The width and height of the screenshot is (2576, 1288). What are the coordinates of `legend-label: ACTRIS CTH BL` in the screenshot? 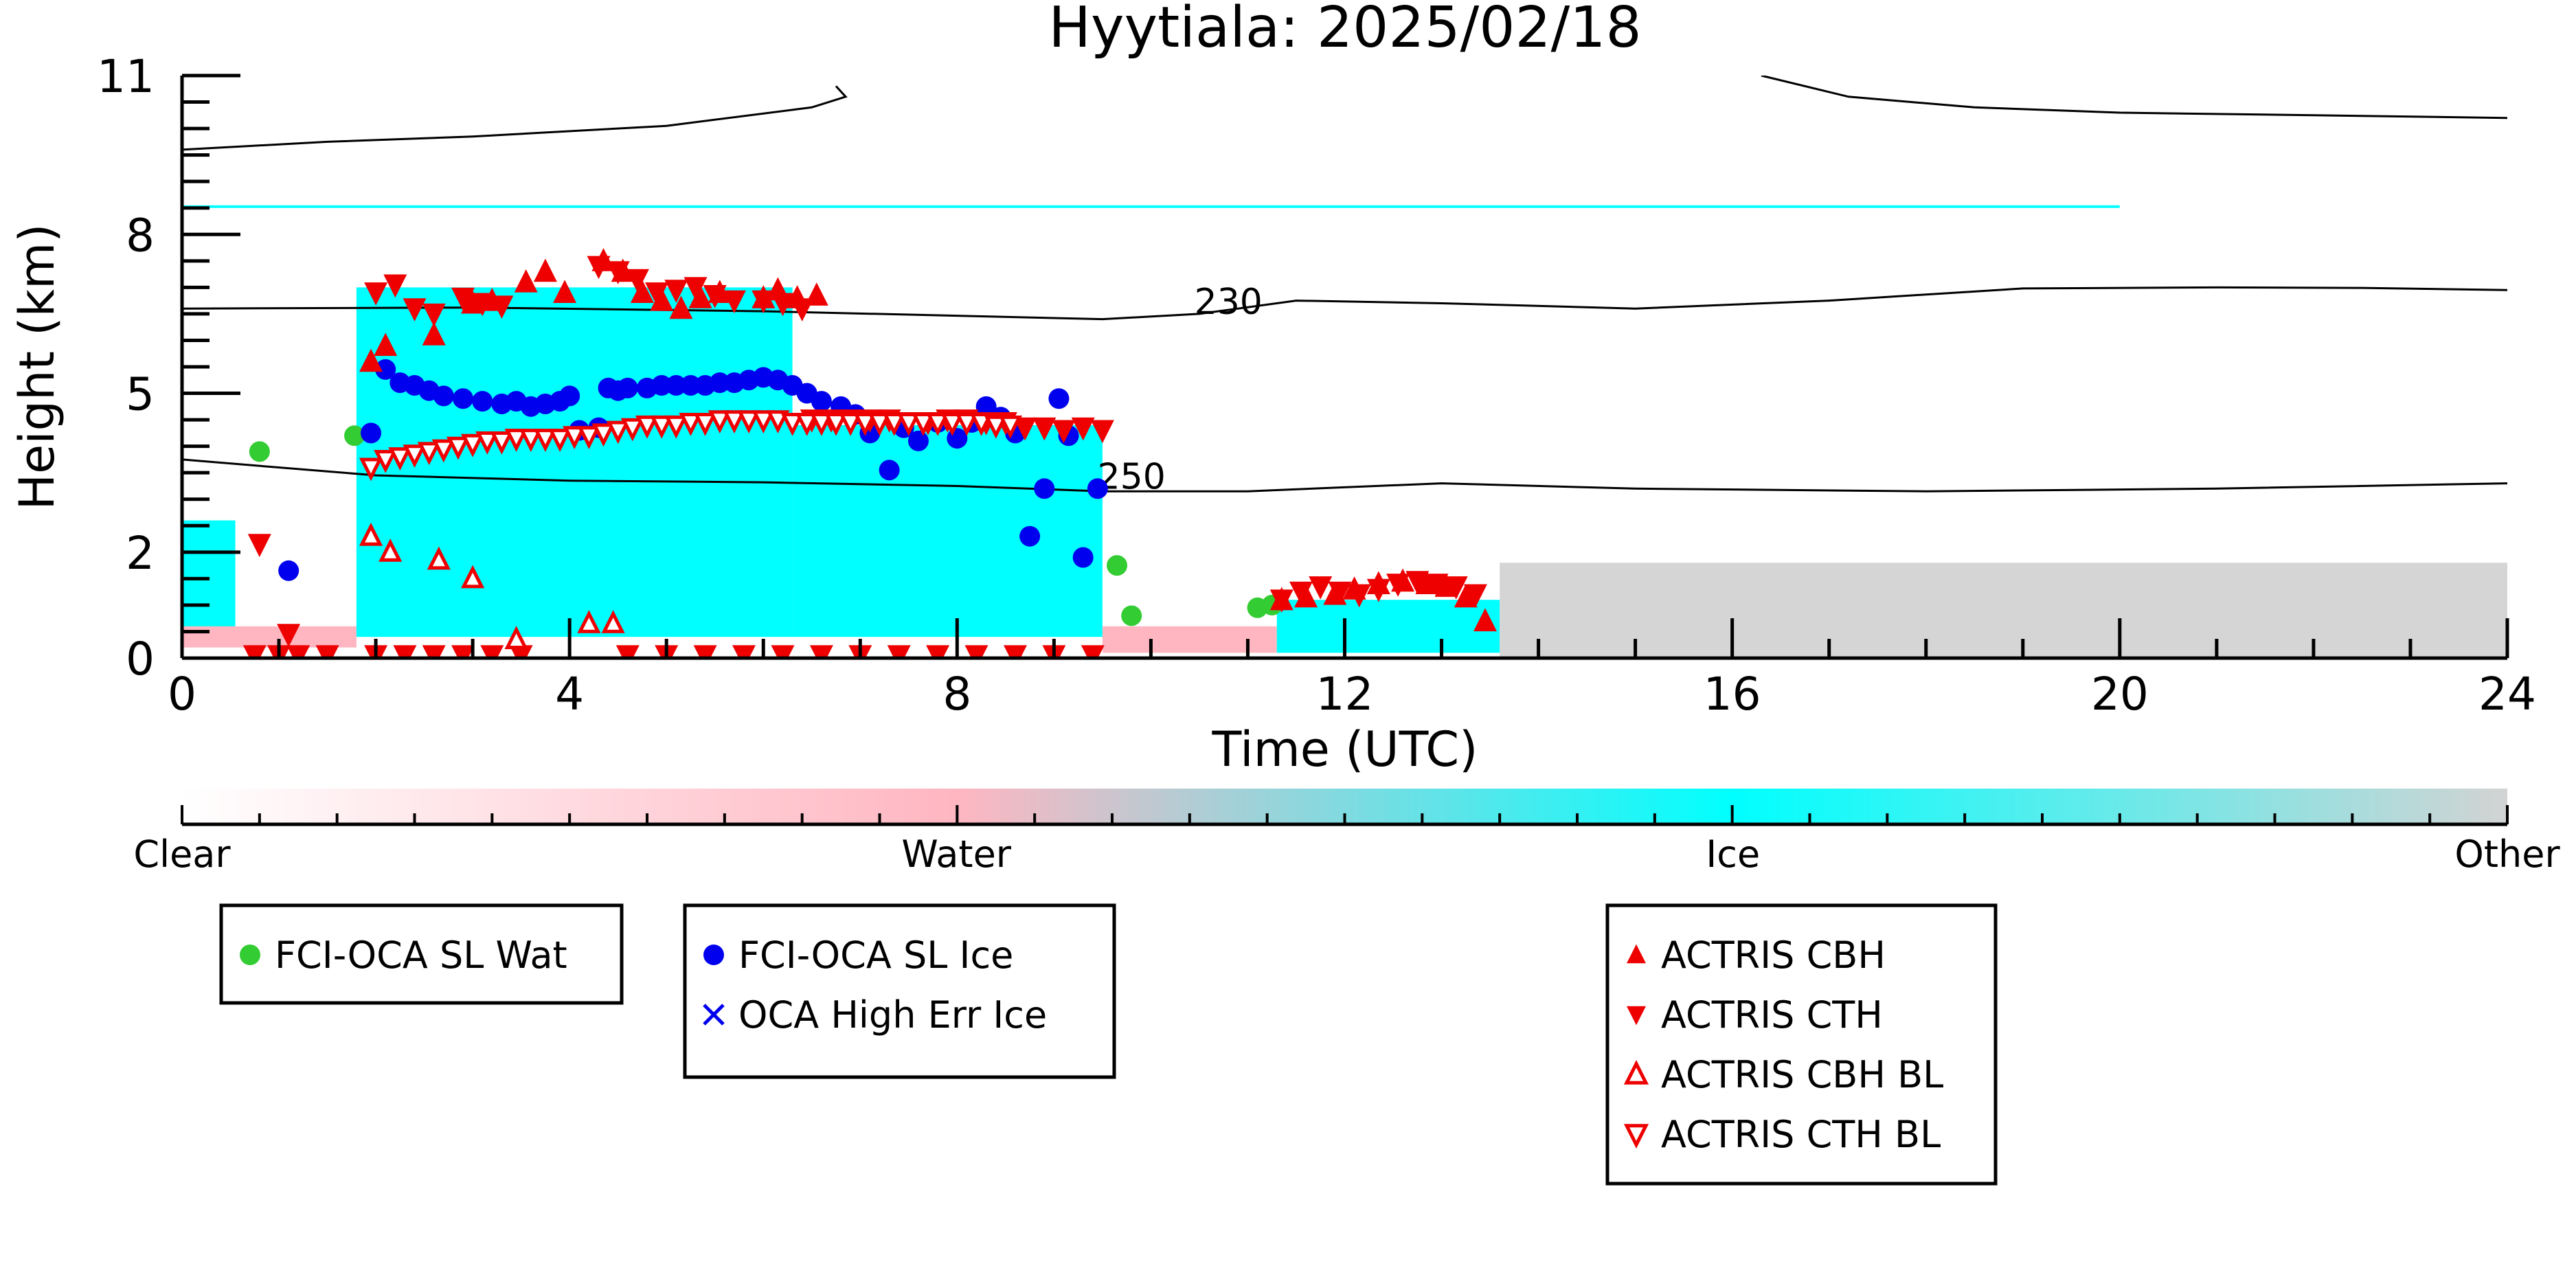 It's located at (1801, 1134).